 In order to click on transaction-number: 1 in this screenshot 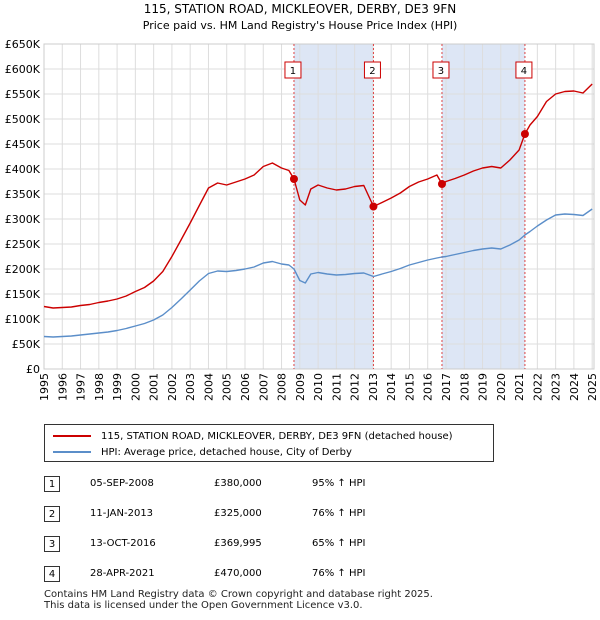, I will do `click(52, 484)`.